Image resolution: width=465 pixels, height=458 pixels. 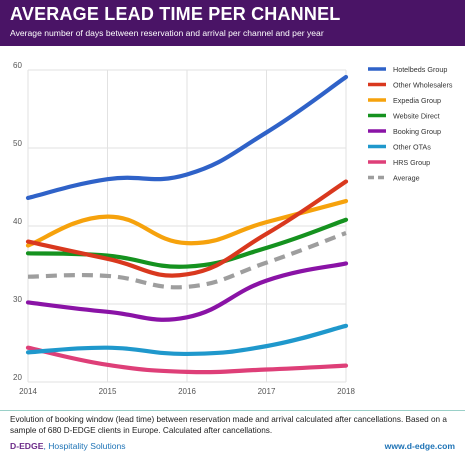 I want to click on legend-label: Other OTAs, so click(x=412, y=147).